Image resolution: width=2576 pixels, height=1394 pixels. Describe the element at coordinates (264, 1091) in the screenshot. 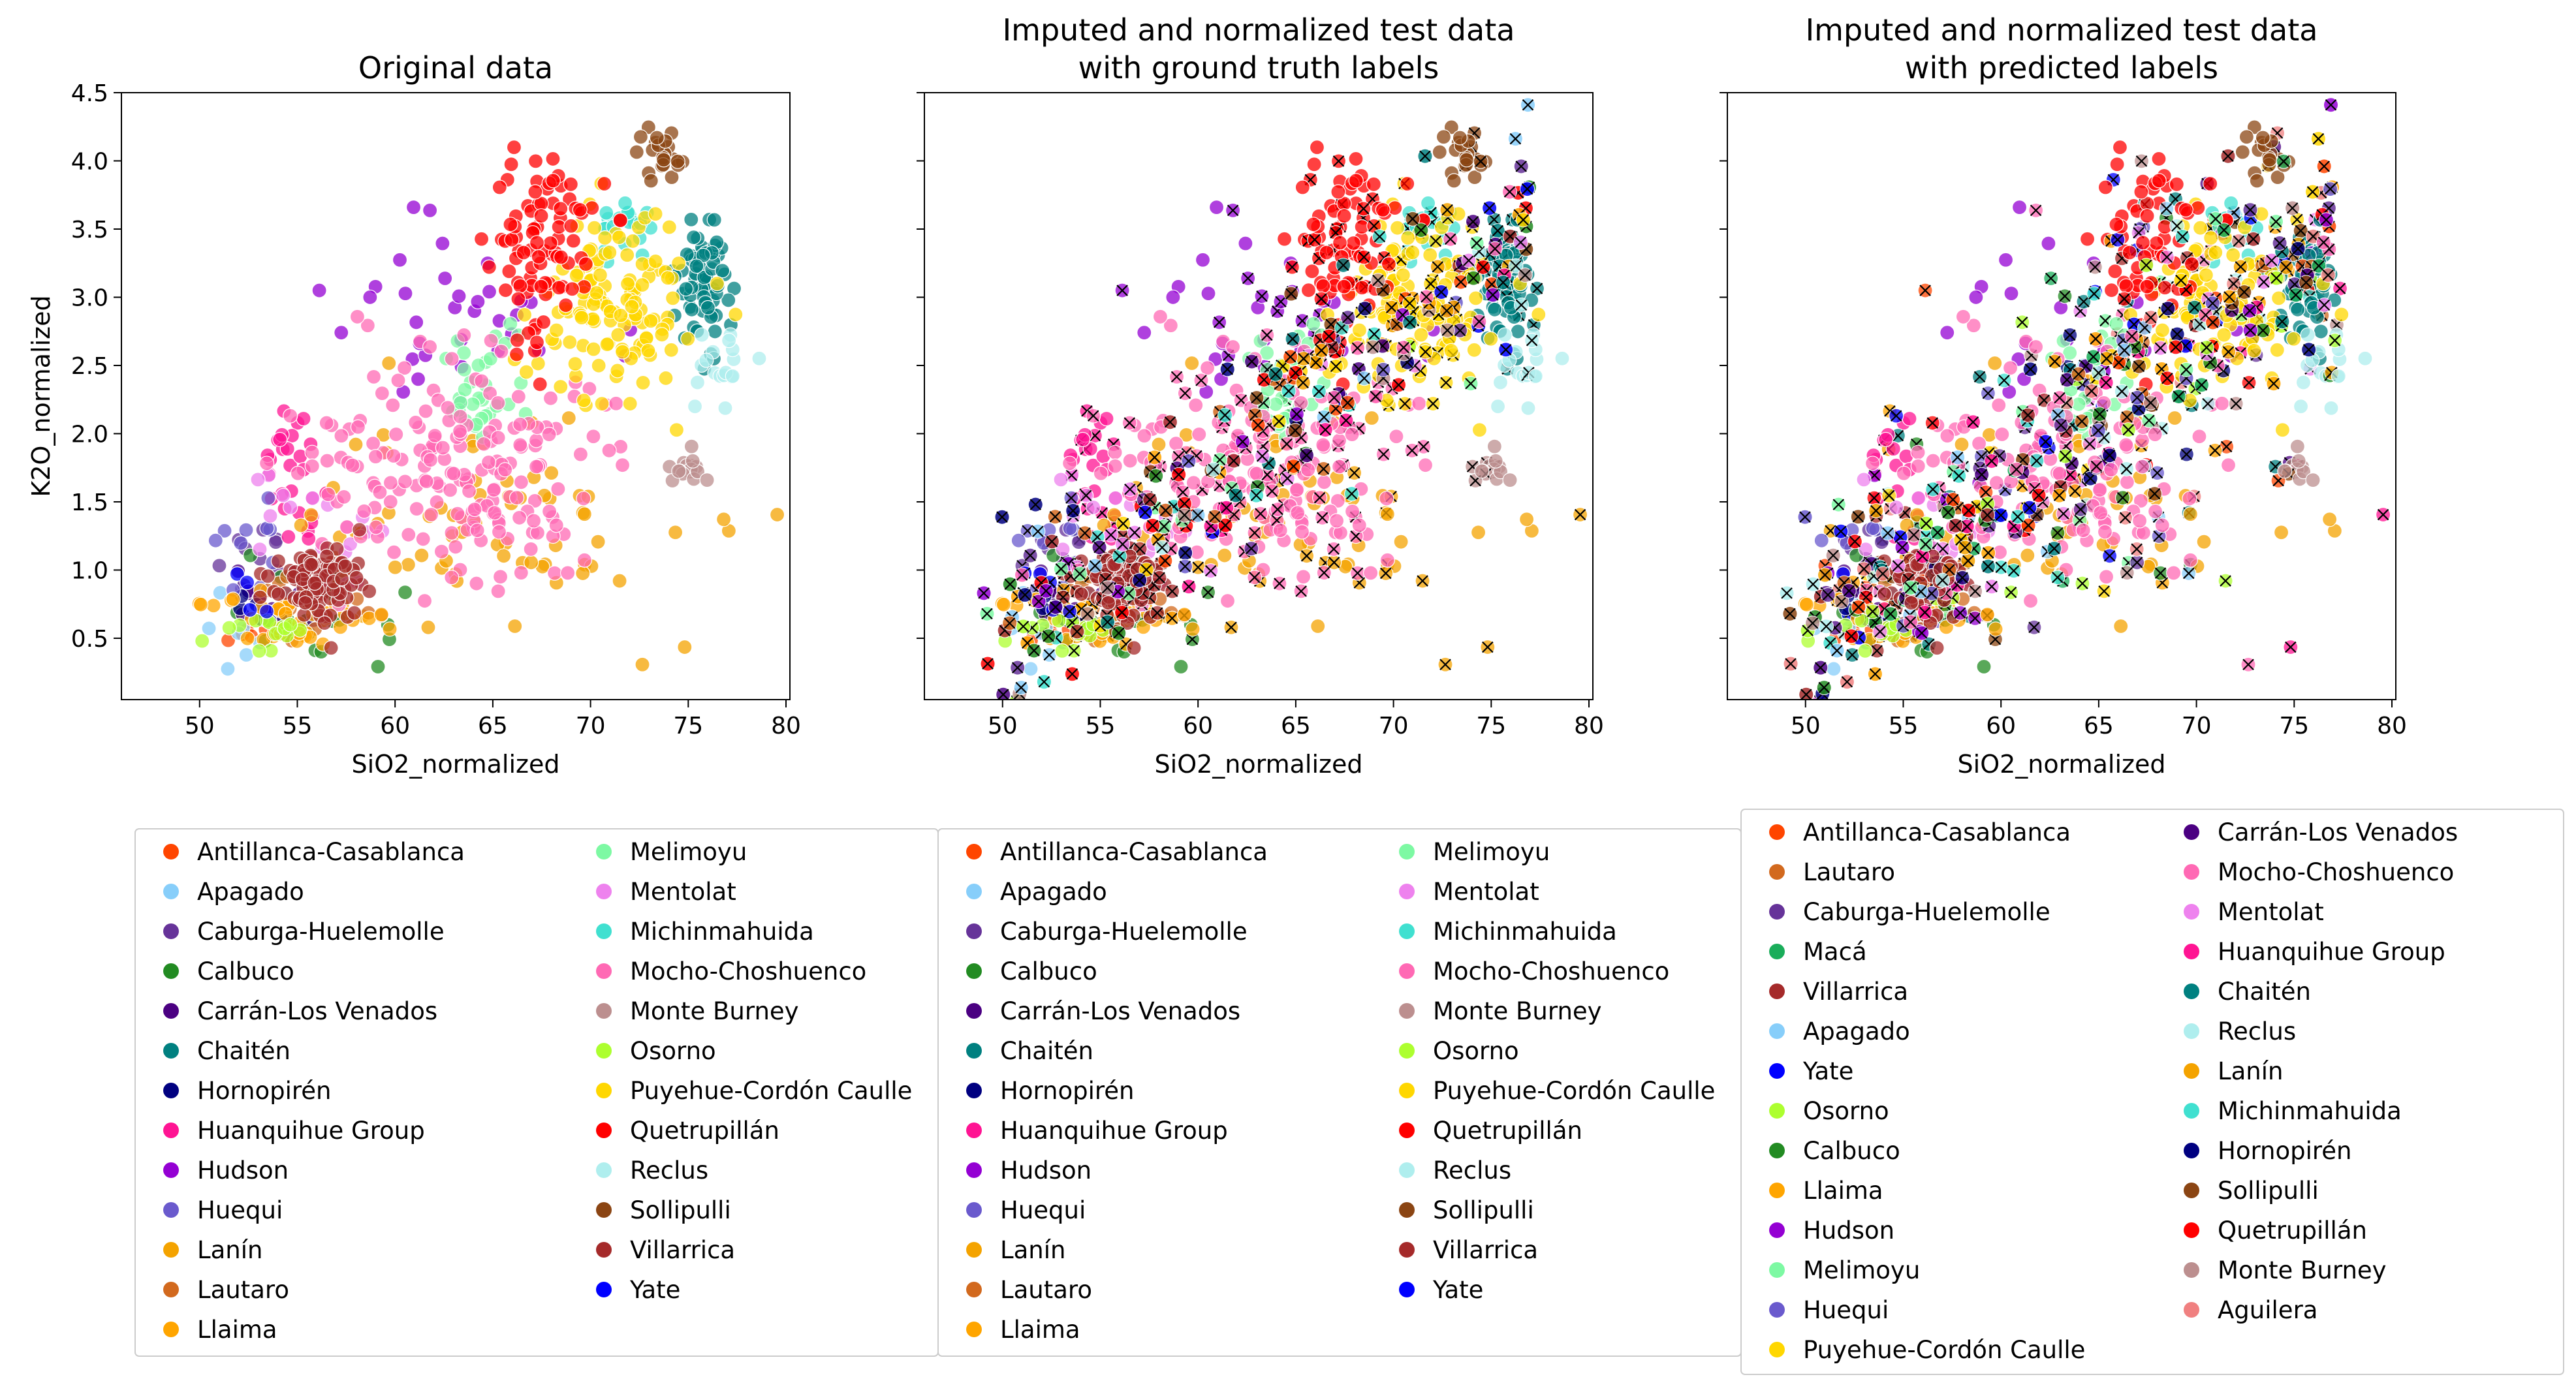

I see `legend-label: Hornopirén` at that location.